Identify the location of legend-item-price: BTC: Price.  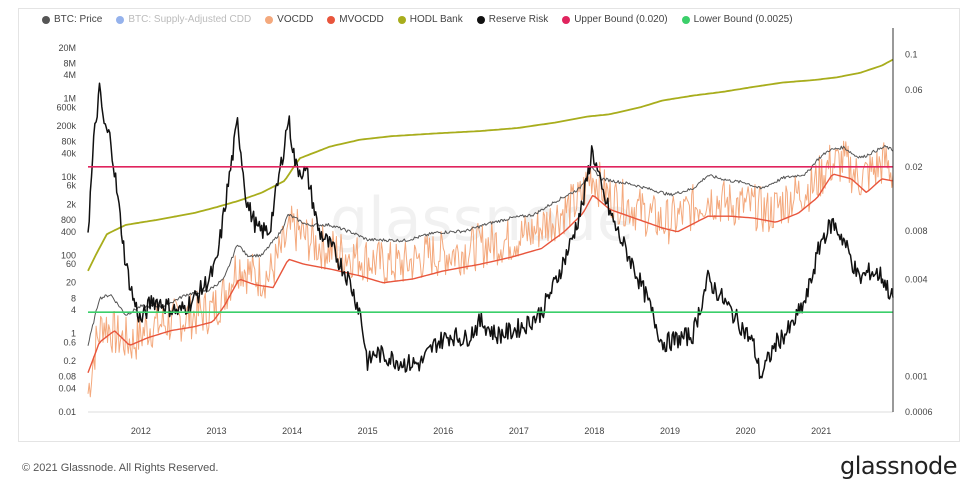
(72, 19).